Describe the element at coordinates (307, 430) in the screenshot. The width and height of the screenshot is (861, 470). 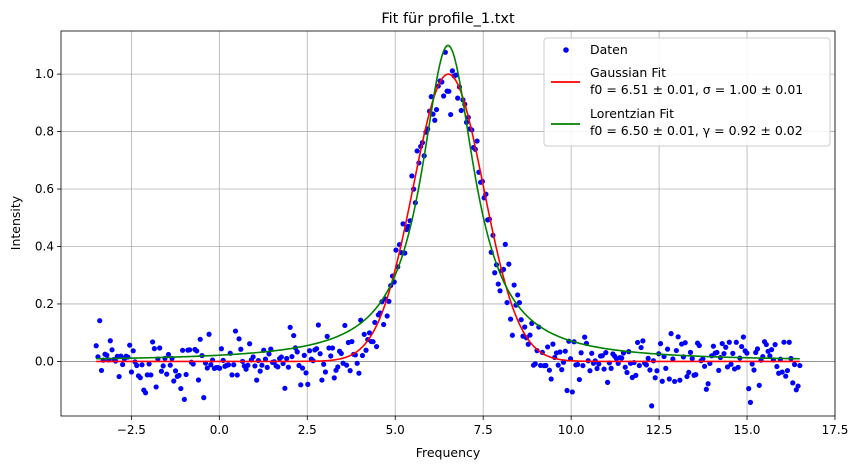
I see `x-tick-label: 2.5` at that location.